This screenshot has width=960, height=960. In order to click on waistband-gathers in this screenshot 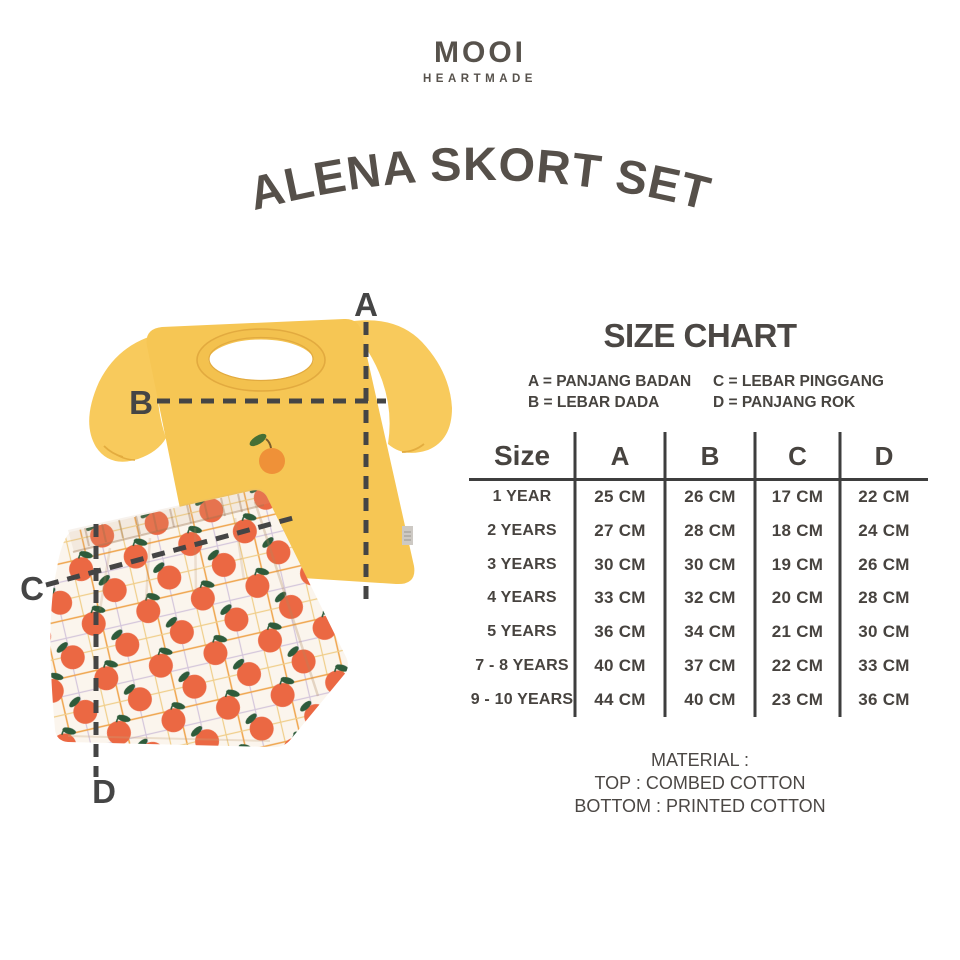, I will do `click(163, 520)`.